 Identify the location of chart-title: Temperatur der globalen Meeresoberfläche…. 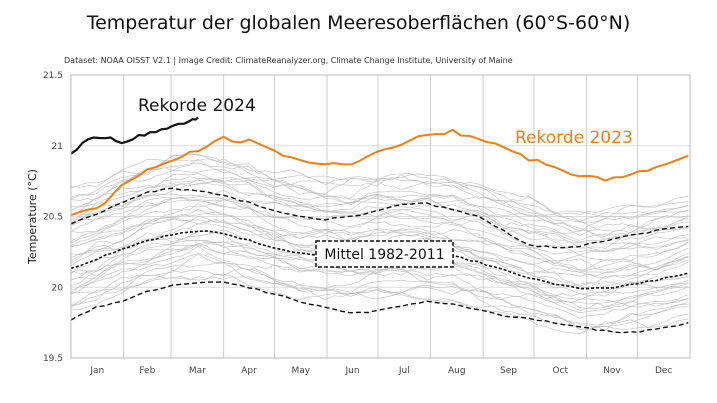
(358, 23).